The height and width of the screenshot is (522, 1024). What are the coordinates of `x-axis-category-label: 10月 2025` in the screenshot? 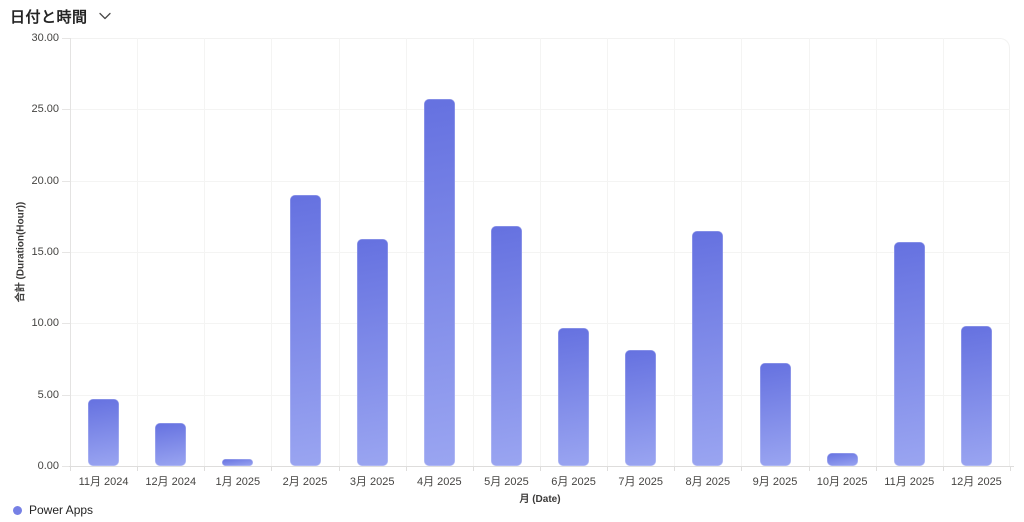 It's located at (842, 482).